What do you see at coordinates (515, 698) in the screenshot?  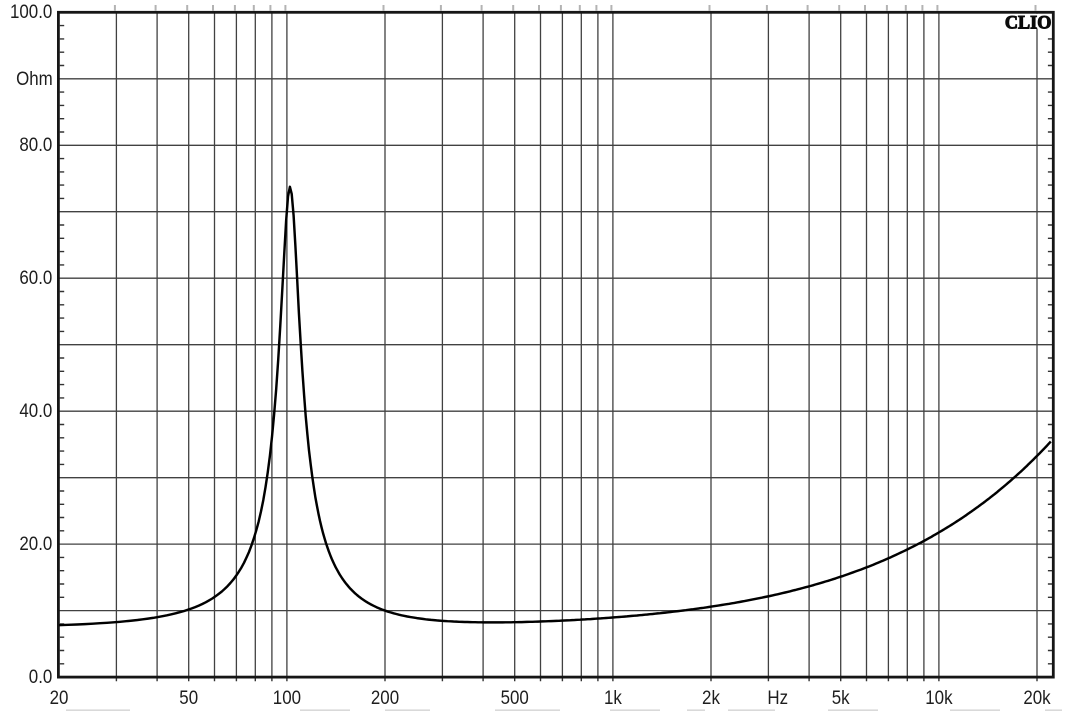 I see `svg-text: 500` at bounding box center [515, 698].